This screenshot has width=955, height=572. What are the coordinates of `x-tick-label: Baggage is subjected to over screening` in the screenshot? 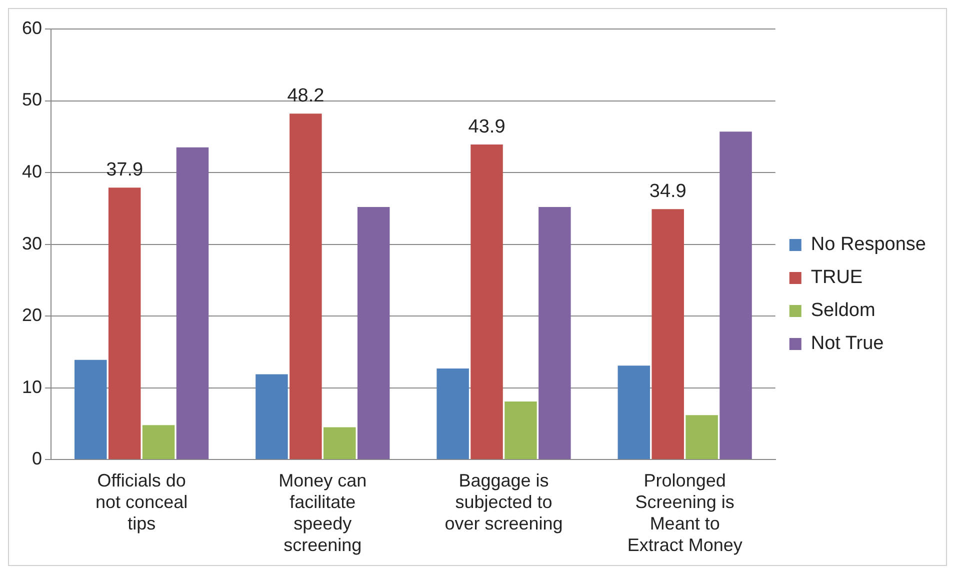 It's located at (503, 502).